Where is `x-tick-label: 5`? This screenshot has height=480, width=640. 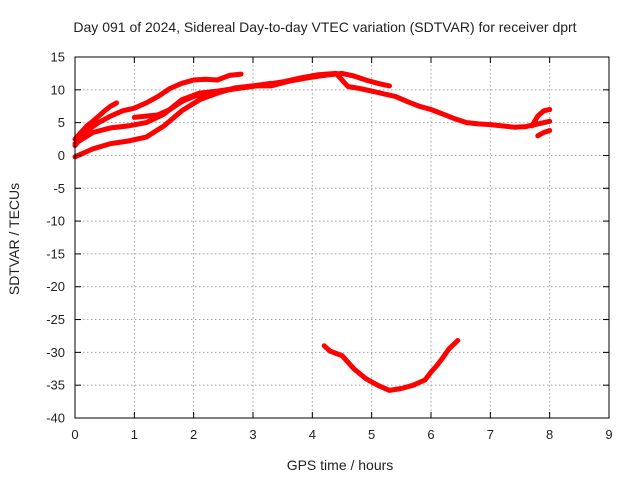 x-tick-label: 5 is located at coordinates (371, 434).